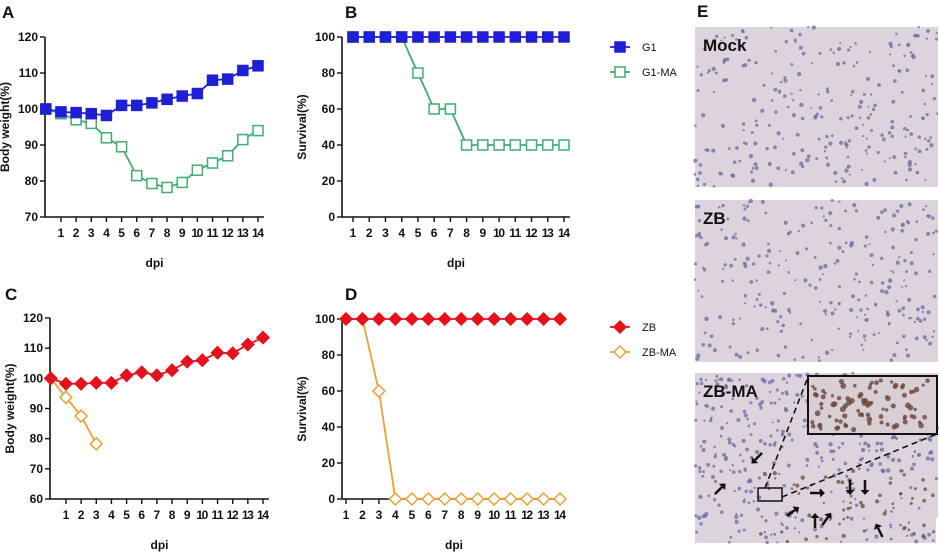 This screenshot has width=939, height=552. I want to click on x-tick-label: 14, so click(263, 515).